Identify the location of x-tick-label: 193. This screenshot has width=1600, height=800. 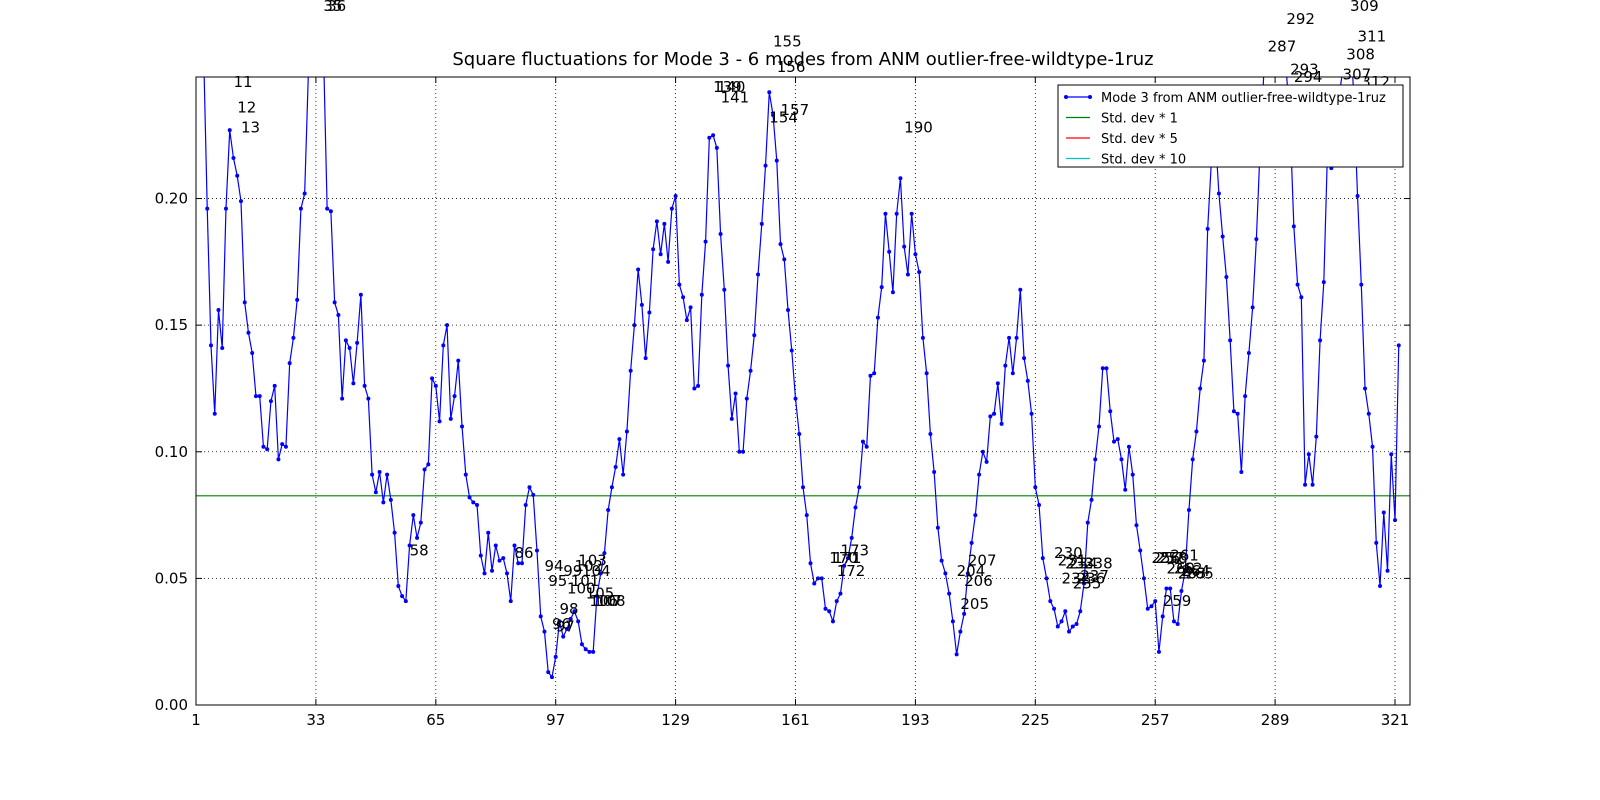
(915, 720).